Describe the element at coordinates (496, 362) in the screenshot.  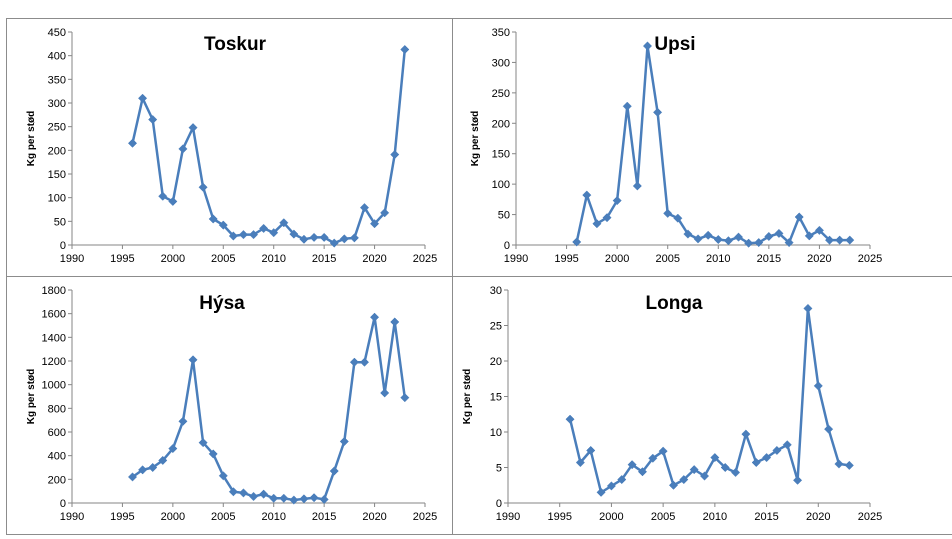
I see `y-tick-label: 20` at that location.